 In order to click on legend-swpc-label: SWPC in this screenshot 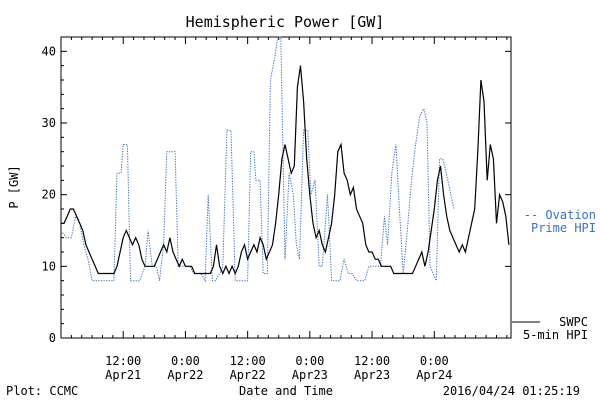, I will do `click(573, 322)`.